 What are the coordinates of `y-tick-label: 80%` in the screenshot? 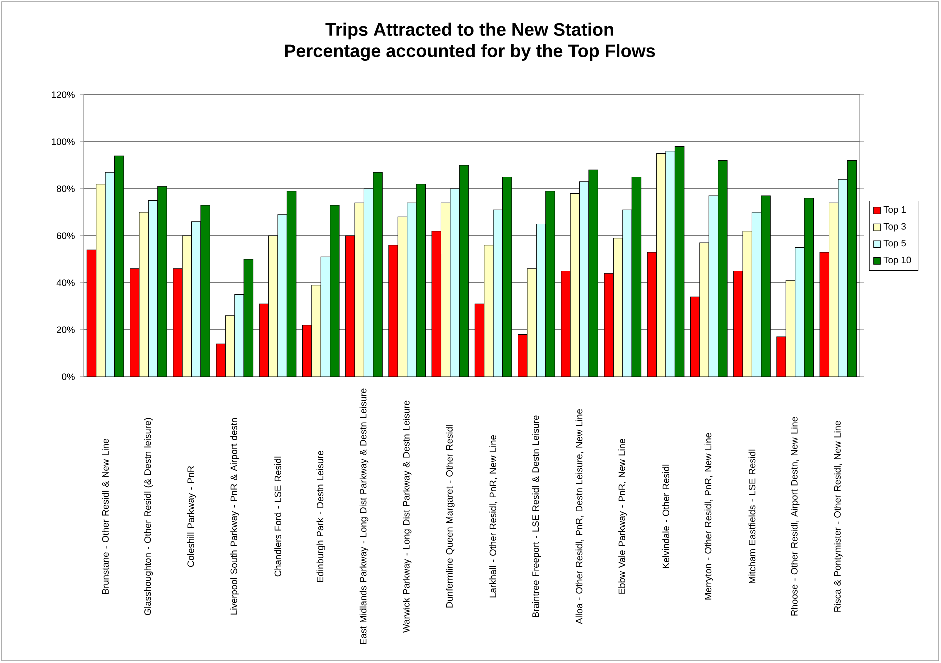 It's located at (66, 189).